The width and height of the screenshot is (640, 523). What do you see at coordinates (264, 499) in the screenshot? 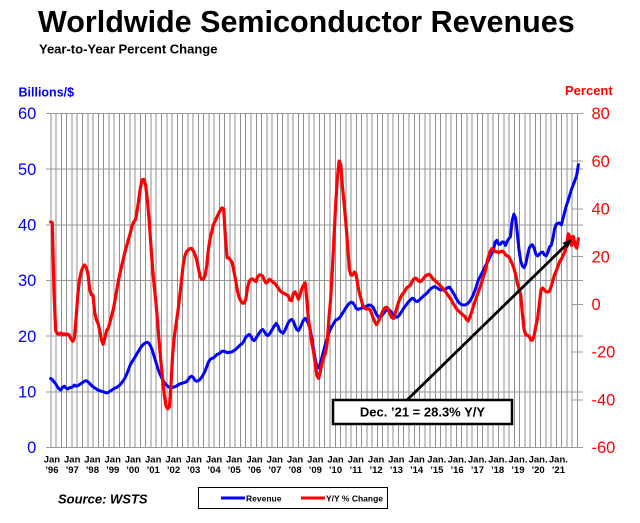
I see `svg-text: Revenue` at bounding box center [264, 499].